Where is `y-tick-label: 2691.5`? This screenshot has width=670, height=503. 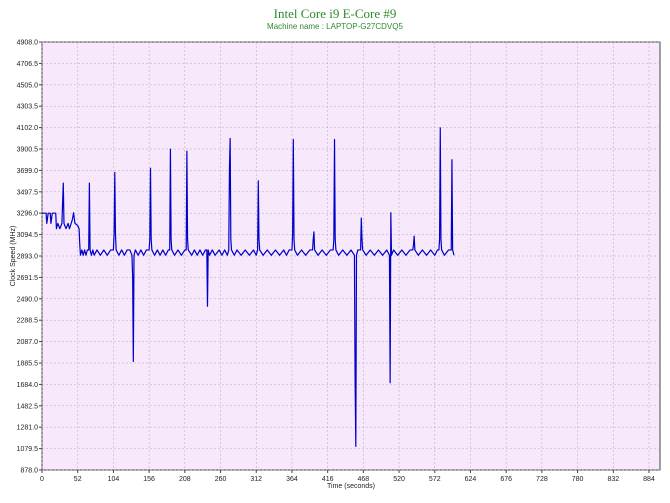 y-tick-label: 2691.5 is located at coordinates (28, 278).